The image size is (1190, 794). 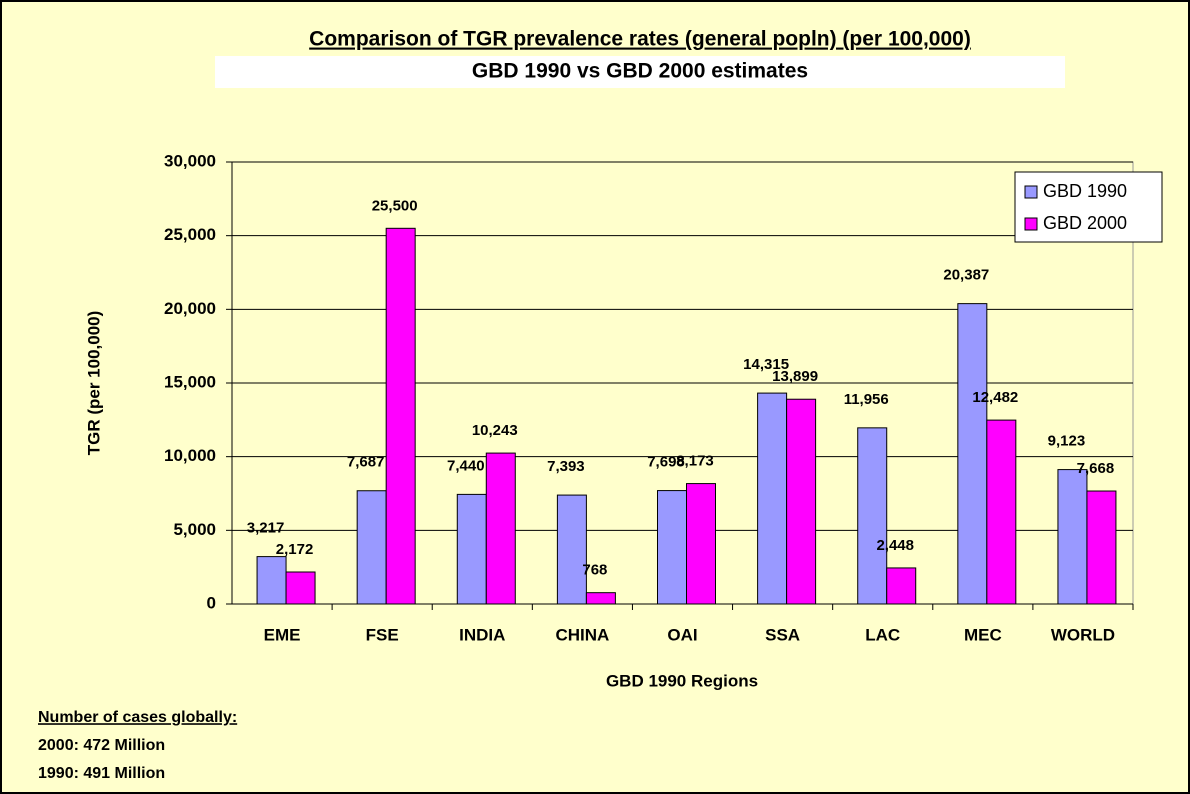 I want to click on value-label: 25,500, so click(x=395, y=205).